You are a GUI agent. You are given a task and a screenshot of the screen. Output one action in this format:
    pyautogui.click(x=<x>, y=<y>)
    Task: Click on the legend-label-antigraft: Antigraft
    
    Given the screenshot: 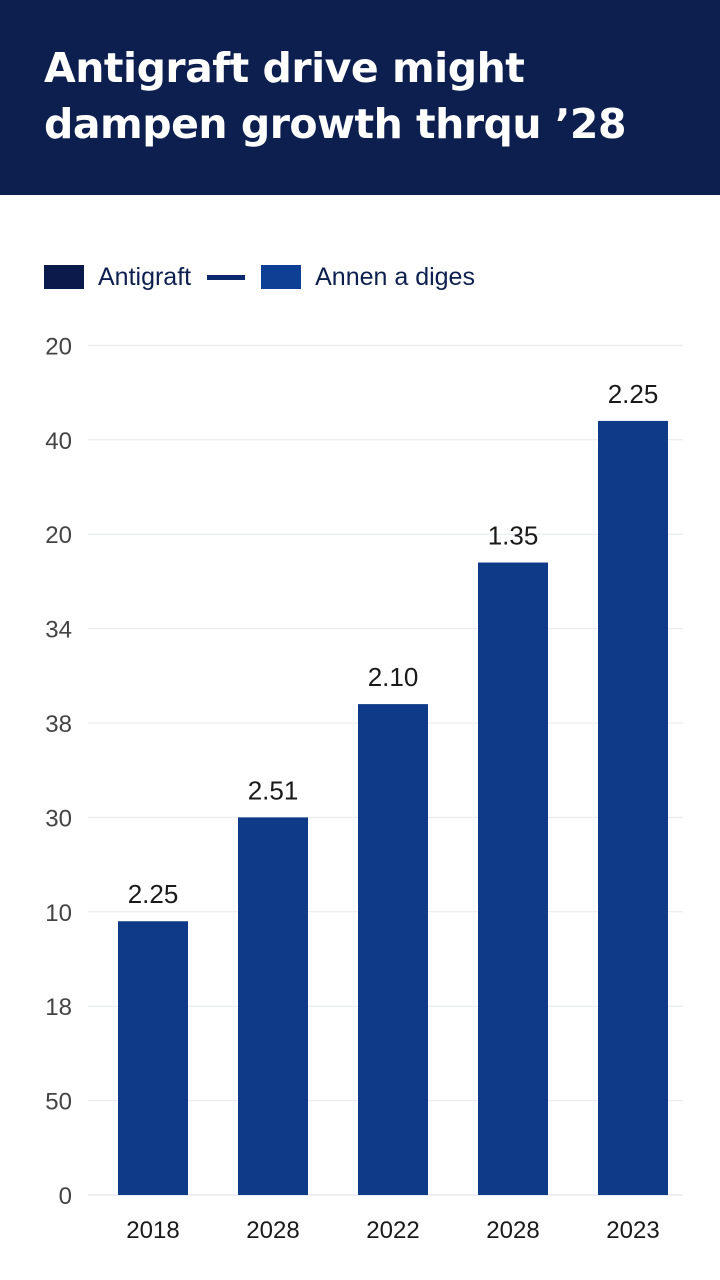 What is the action you would take?
    pyautogui.click(x=145, y=276)
    